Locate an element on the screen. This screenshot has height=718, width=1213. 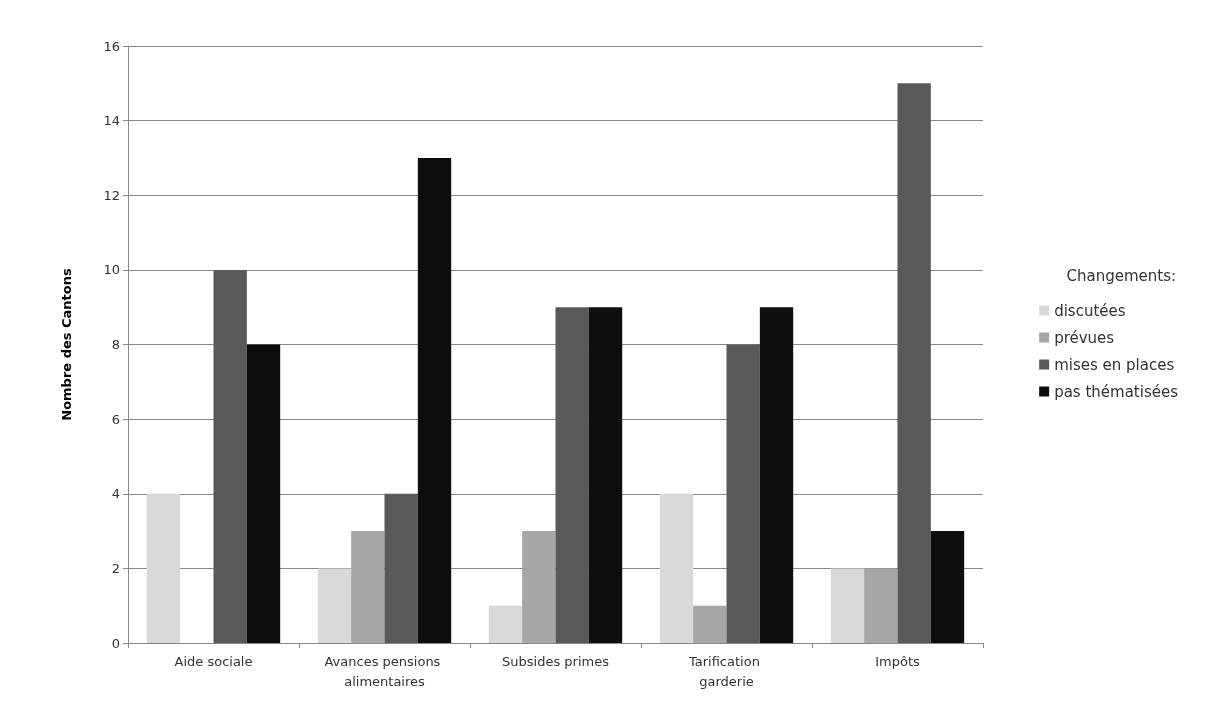
x-tick-label: Subsides primes is located at coordinates (556, 661).